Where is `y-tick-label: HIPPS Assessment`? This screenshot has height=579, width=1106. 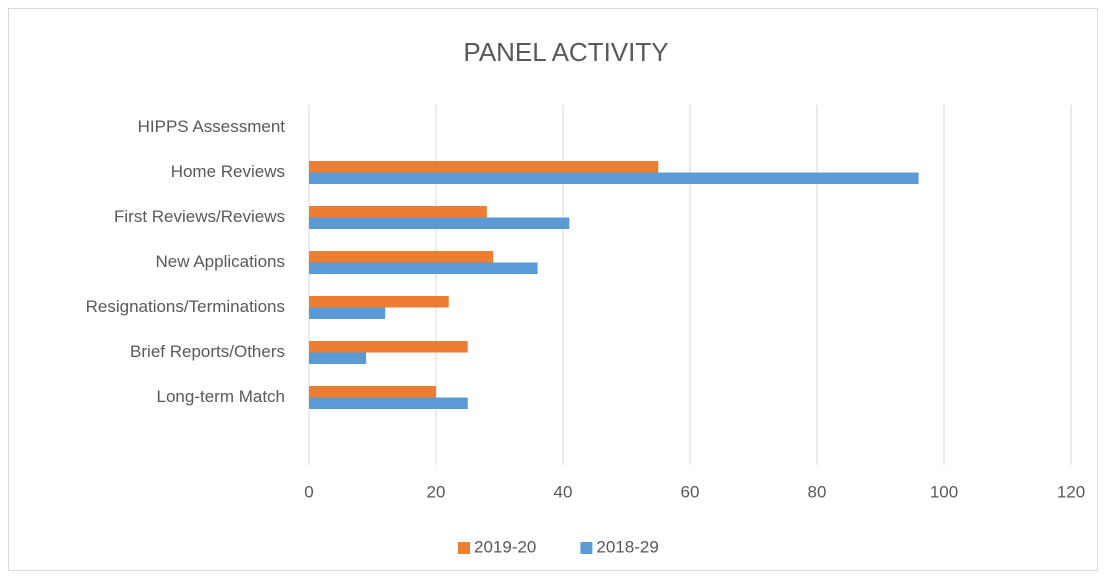 y-tick-label: HIPPS Assessment is located at coordinates (212, 126).